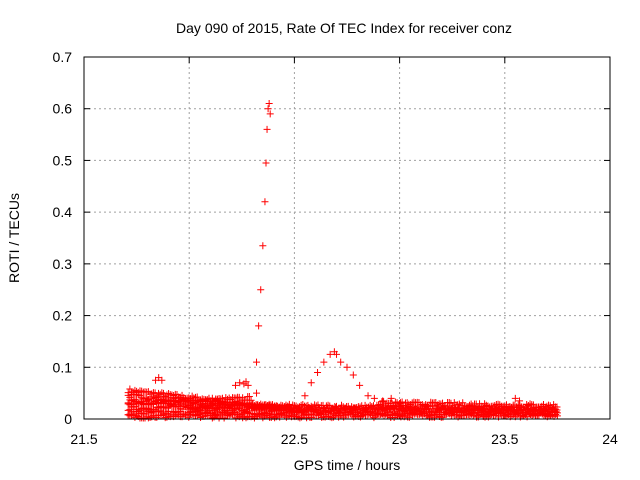 This screenshot has width=640, height=480. Describe the element at coordinates (504, 439) in the screenshot. I see `x-tick-label: 23.5` at that location.